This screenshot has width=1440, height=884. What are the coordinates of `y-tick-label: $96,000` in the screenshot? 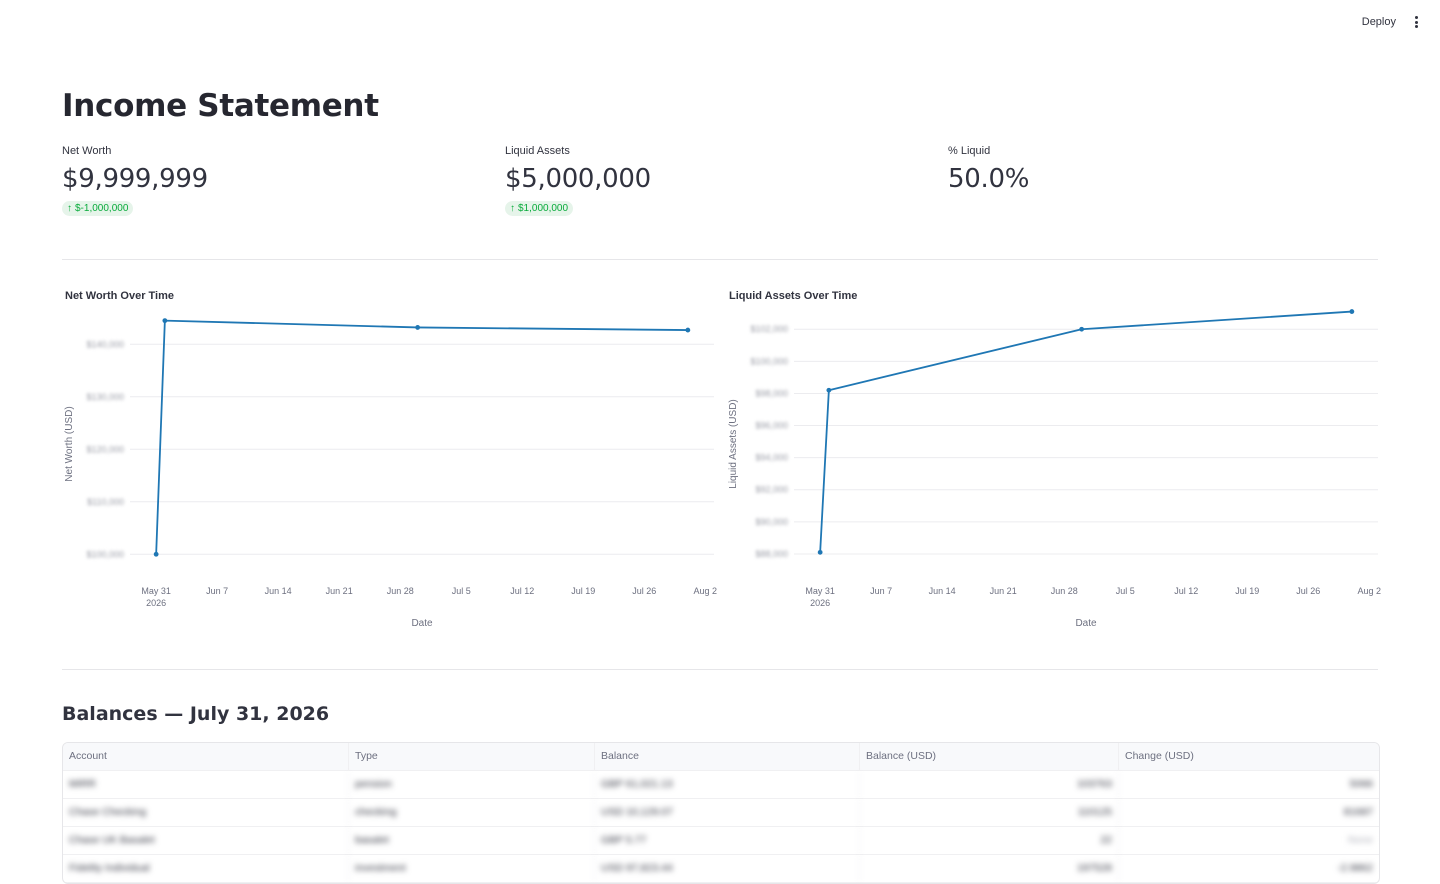 It's located at (771, 426).